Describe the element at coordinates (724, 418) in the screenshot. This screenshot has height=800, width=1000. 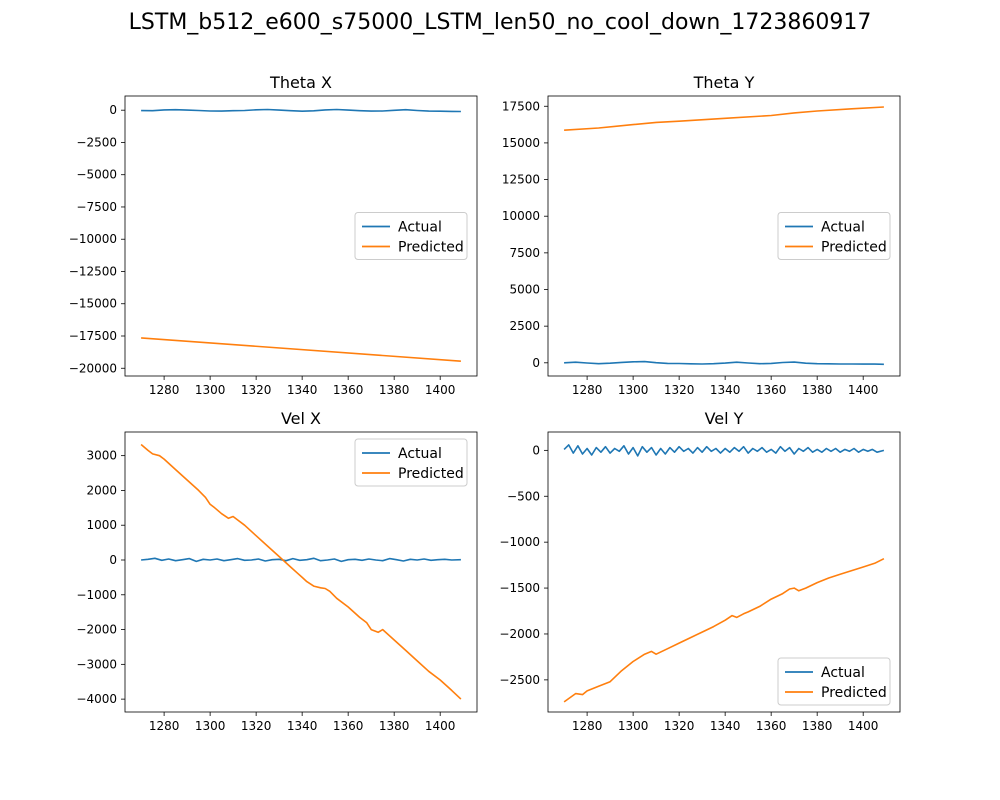
I see `chart-title: Vel Y` at that location.